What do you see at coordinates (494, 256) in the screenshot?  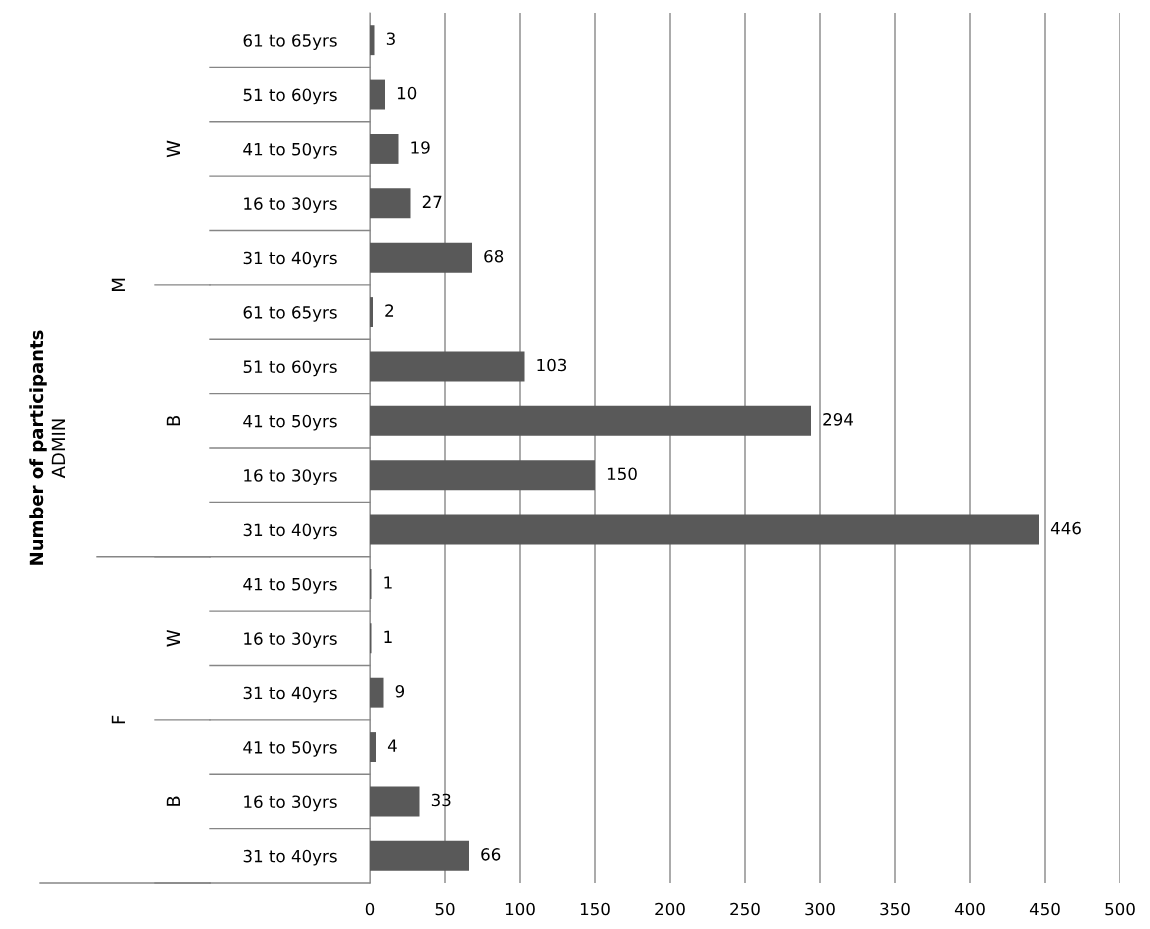 I see `data-label: 68` at bounding box center [494, 256].